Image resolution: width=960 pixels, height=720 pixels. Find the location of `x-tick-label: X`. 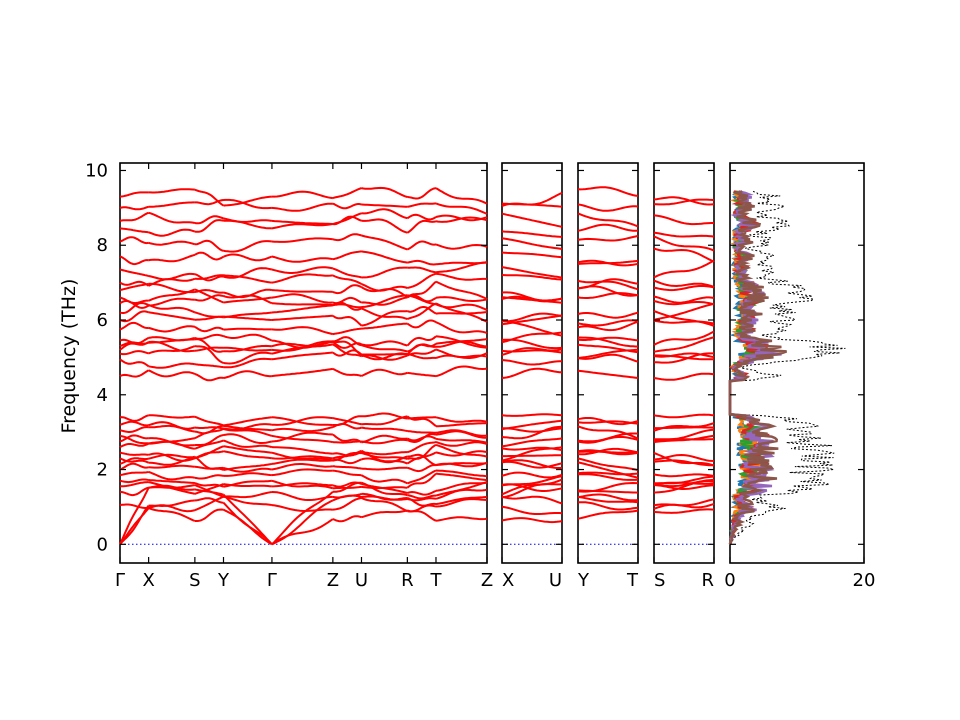

x-tick-label: X is located at coordinates (508, 580).